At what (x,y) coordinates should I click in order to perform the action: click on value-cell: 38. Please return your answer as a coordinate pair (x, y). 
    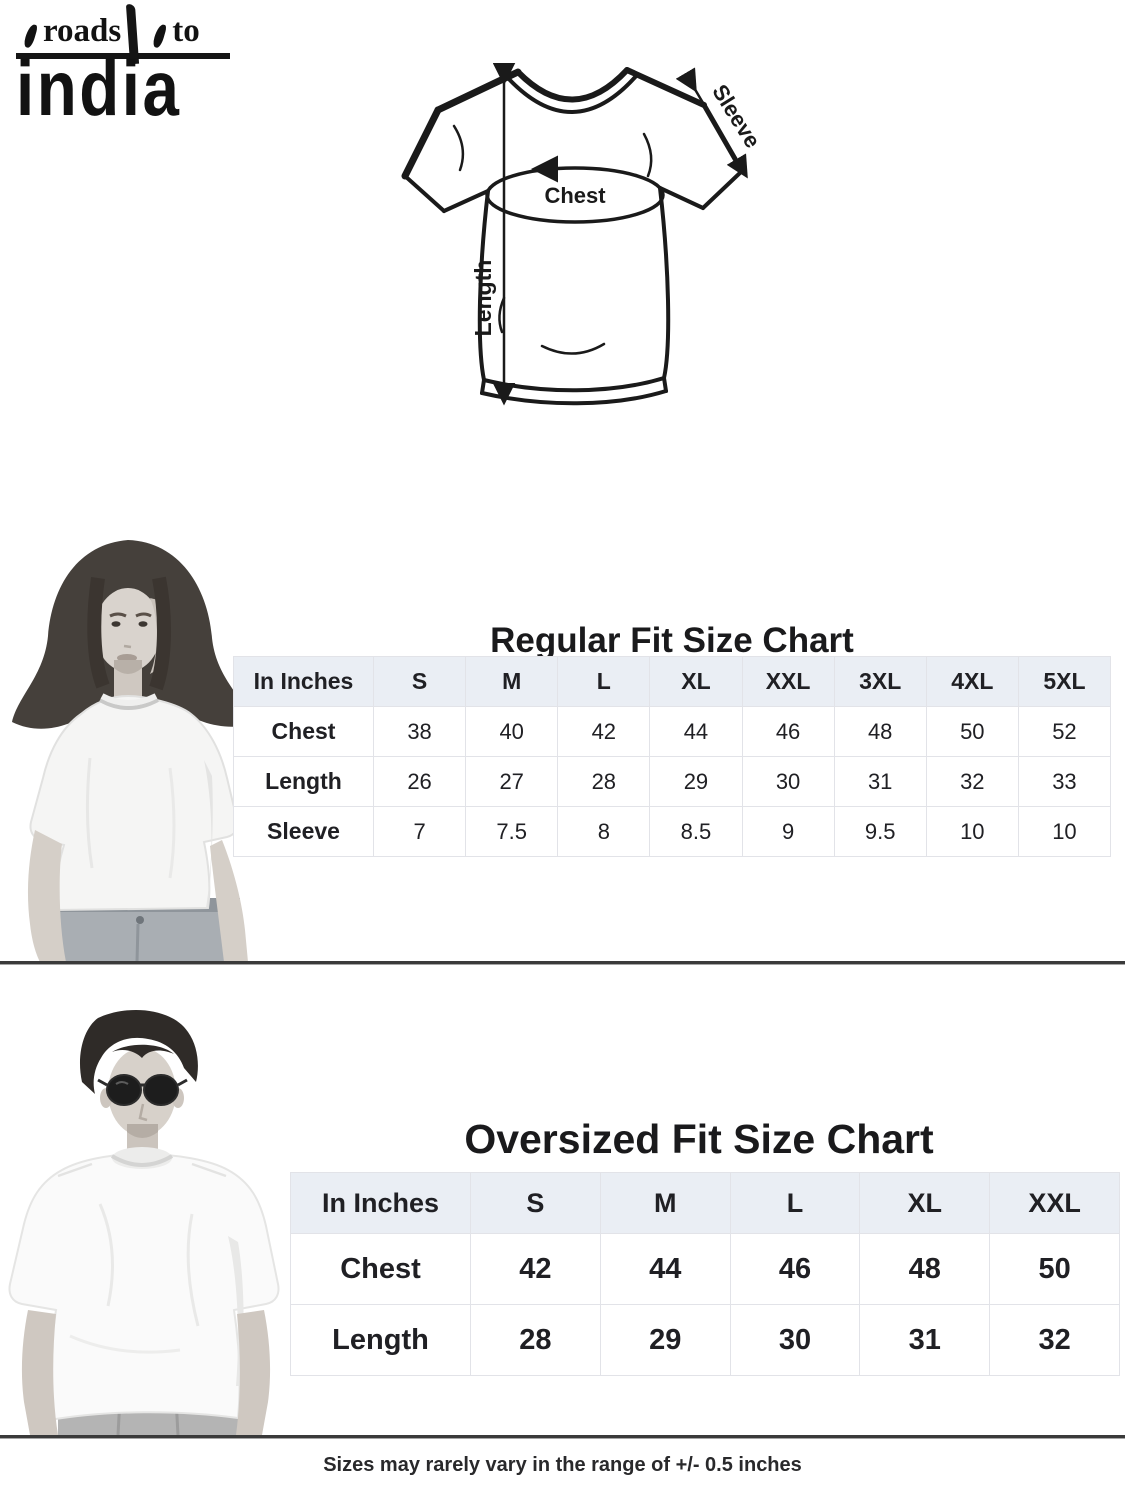
    Looking at the image, I should click on (419, 731).